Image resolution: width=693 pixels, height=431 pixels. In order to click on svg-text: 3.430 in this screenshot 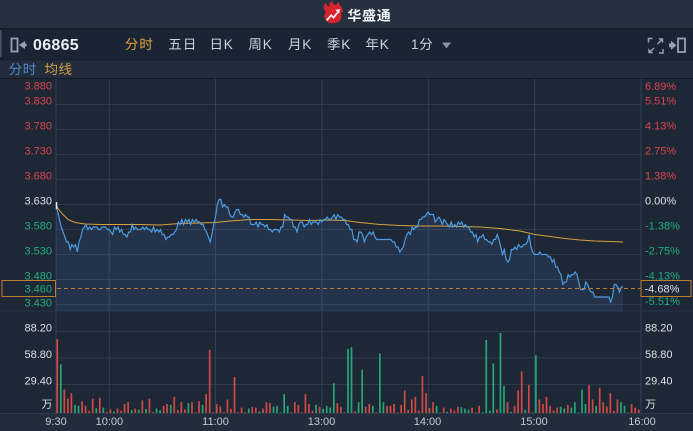, I will do `click(38, 304)`.